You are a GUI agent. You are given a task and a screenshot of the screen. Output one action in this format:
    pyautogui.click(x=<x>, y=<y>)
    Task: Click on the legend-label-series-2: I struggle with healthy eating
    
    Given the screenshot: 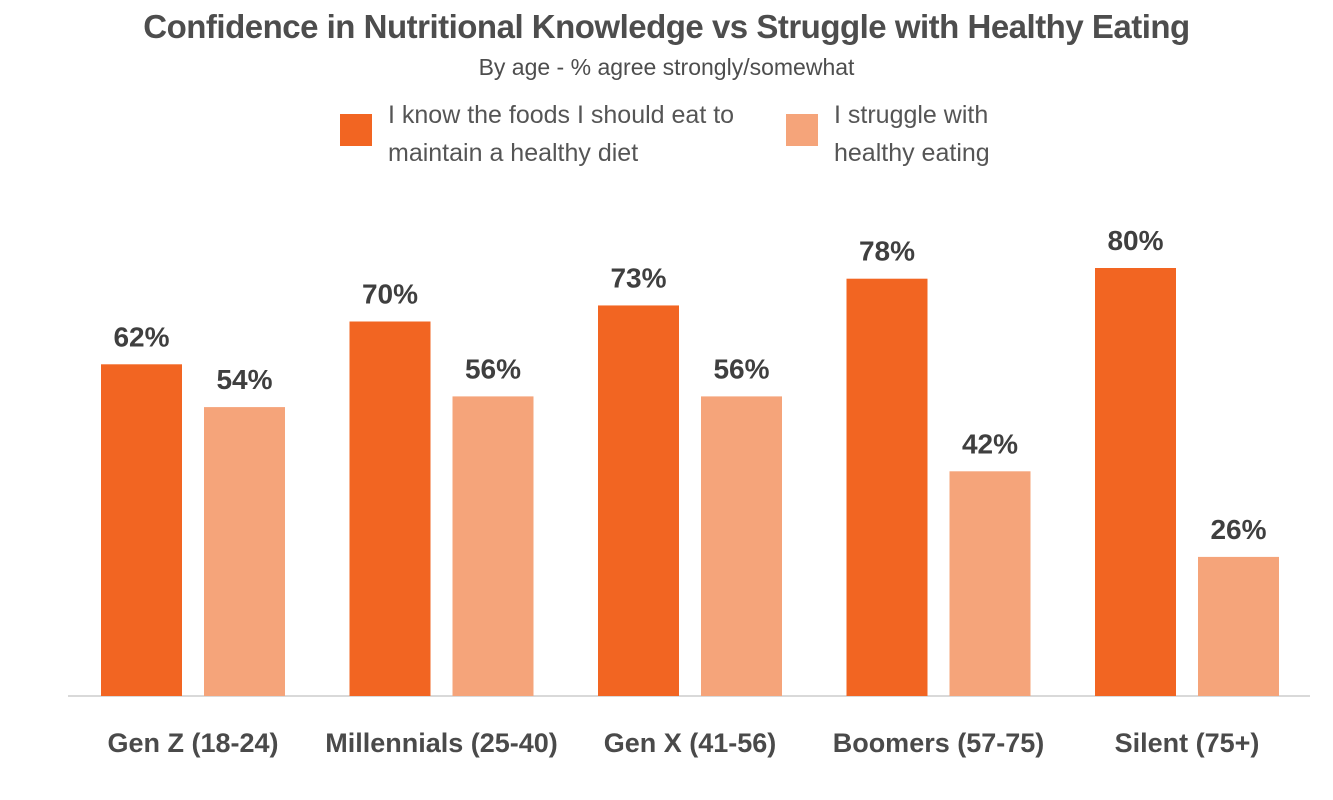 What is the action you would take?
    pyautogui.click(x=912, y=134)
    